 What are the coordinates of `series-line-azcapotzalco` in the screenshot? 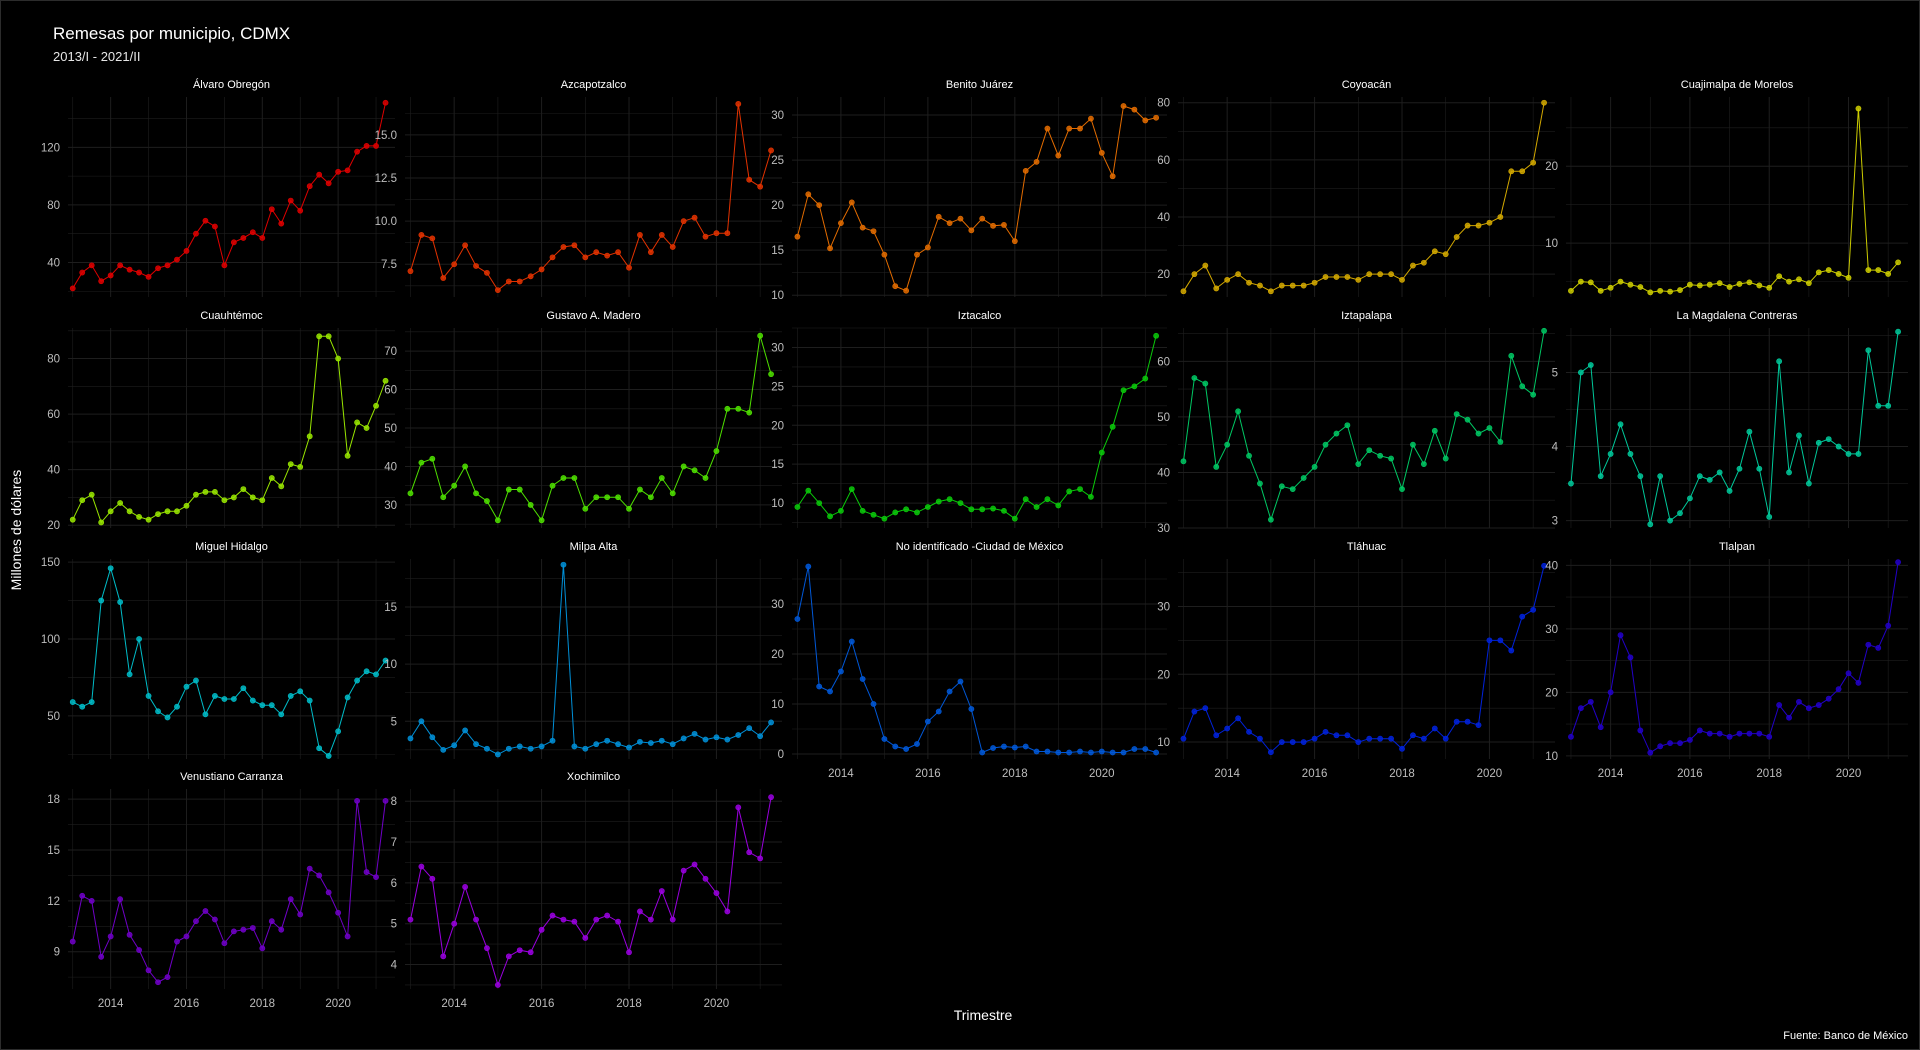 It's located at (591, 197).